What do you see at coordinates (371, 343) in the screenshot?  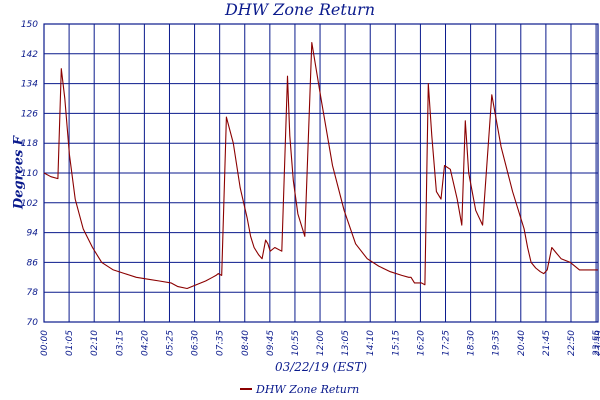 I see `x-tick-label: 14:10` at bounding box center [371, 343].